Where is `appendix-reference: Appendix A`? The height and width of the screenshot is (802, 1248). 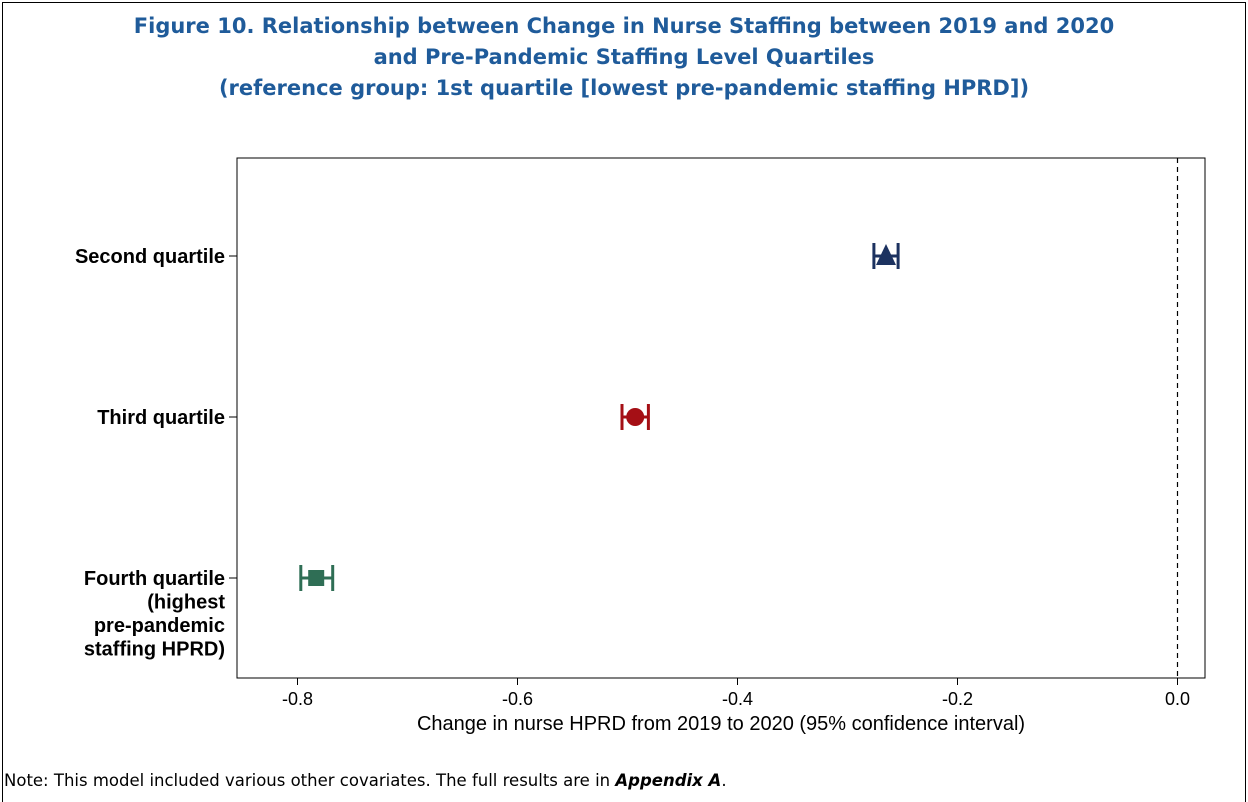 appendix-reference: Appendix A is located at coordinates (668, 780).